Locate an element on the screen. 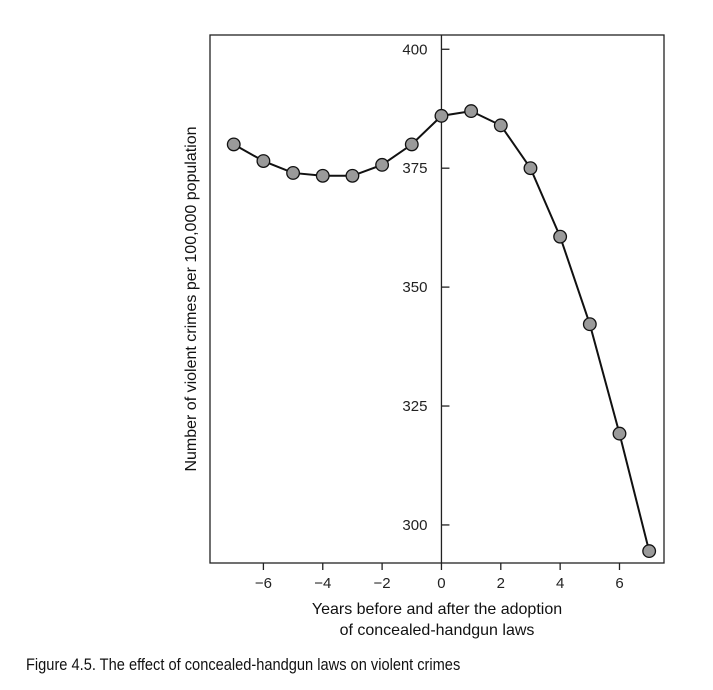  x-axis-title-line2: of concealed-handgun laws is located at coordinates (437, 630).